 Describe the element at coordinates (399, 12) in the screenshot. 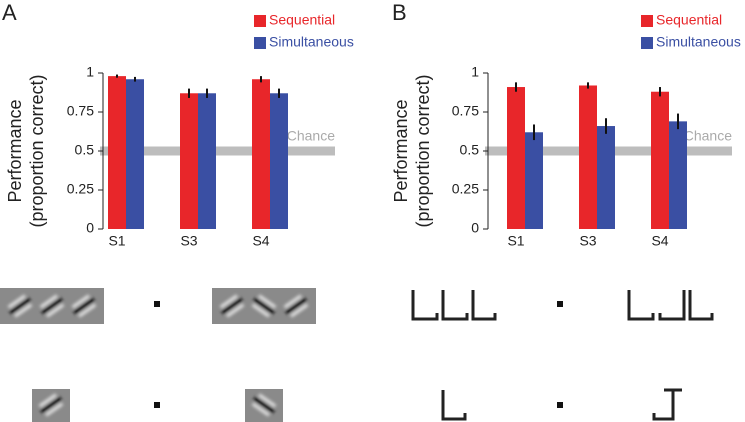

I see `panel-label: B` at that location.